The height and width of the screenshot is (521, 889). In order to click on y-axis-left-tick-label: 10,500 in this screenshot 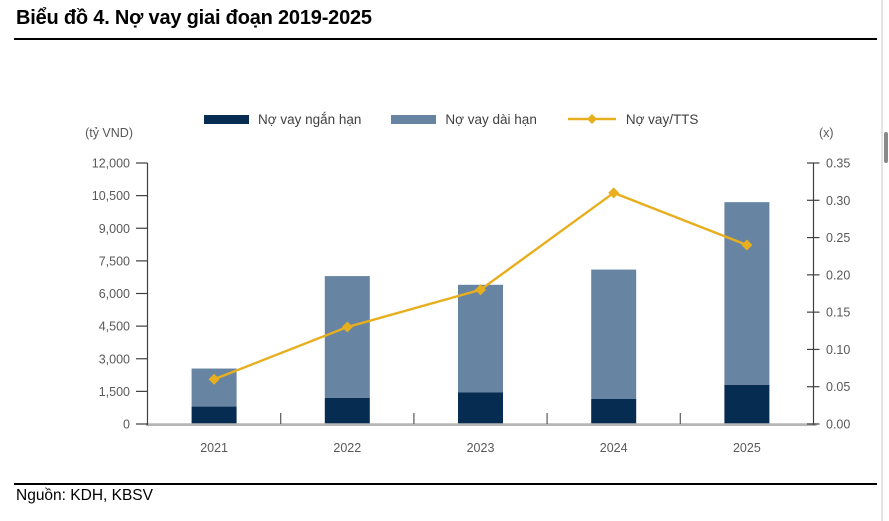, I will do `click(111, 196)`.